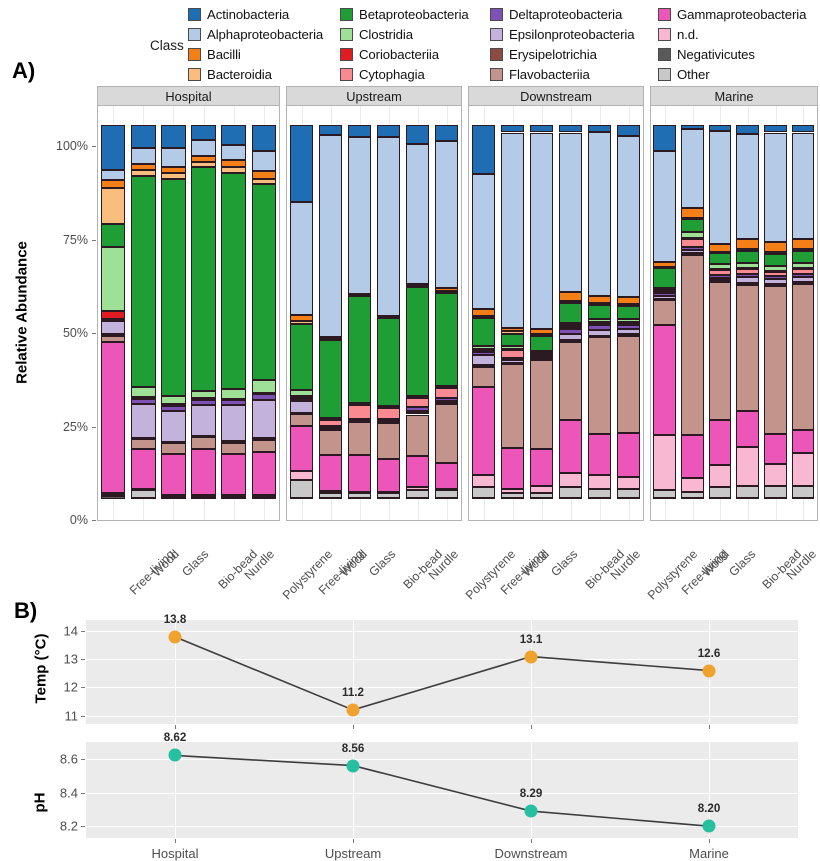 This screenshot has height=861, width=820. I want to click on legend-item: Epsilonproteobacteria, so click(574, 34).